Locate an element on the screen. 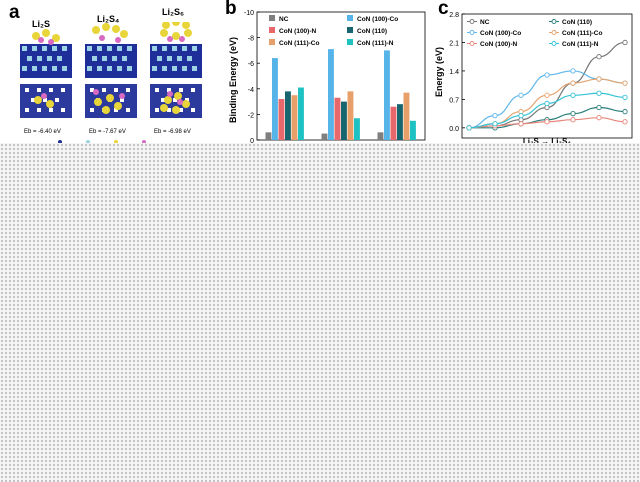 Image resolution: width=640 pixels, height=482 pixels. c-legend-label: CoN (111)-Co is located at coordinates (582, 33).